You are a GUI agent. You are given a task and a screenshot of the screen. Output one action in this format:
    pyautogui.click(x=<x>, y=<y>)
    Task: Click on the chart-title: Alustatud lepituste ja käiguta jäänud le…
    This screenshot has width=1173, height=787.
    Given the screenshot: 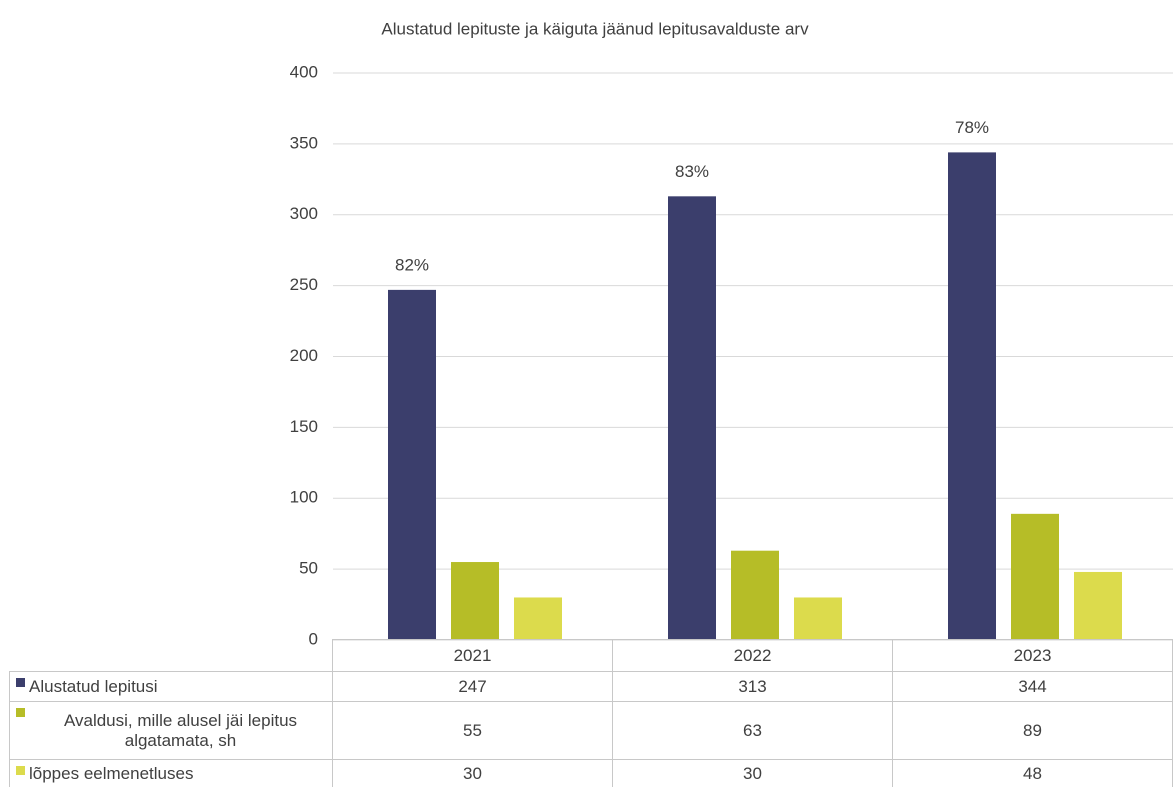 What is the action you would take?
    pyautogui.click(x=595, y=28)
    